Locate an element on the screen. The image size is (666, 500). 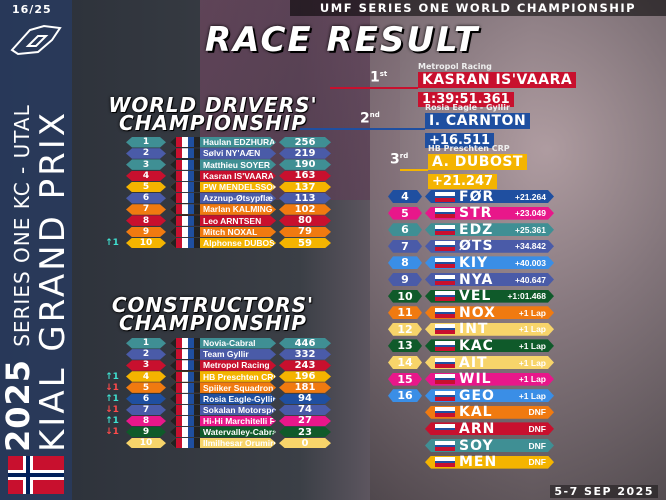
result-row: 5 STR +23.049 is located at coordinates (471, 213).